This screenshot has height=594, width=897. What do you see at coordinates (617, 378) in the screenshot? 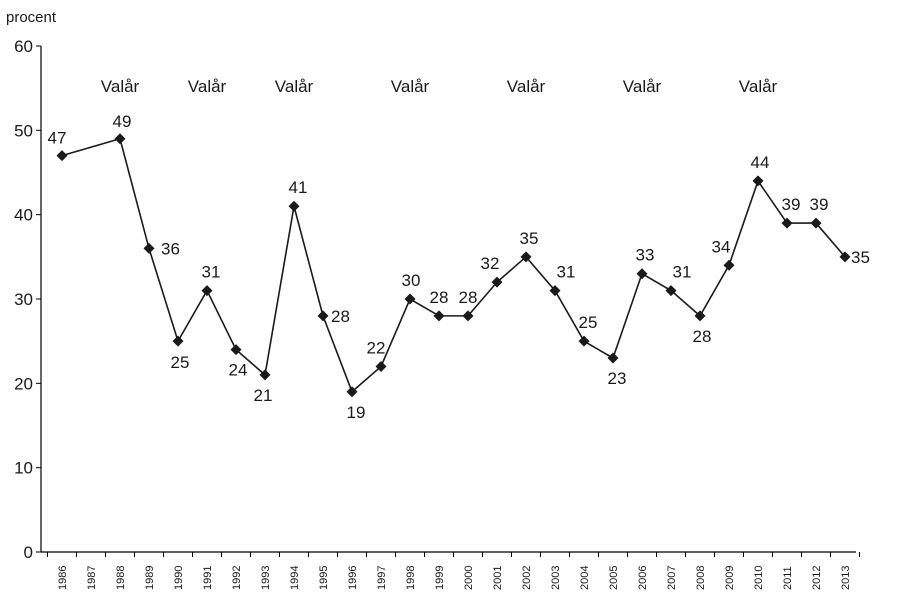
I see `data-label: 23` at bounding box center [617, 378].